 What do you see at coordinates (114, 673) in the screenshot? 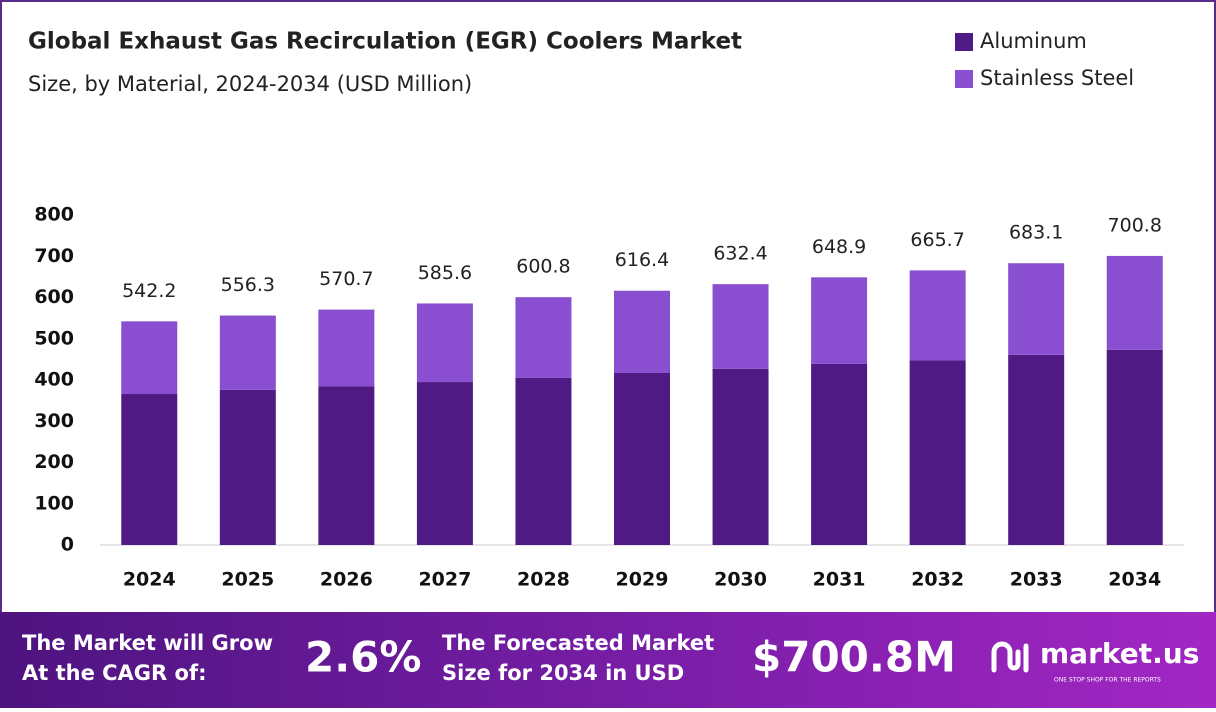
I see `cagr-label: At the CAGR of:` at bounding box center [114, 673].